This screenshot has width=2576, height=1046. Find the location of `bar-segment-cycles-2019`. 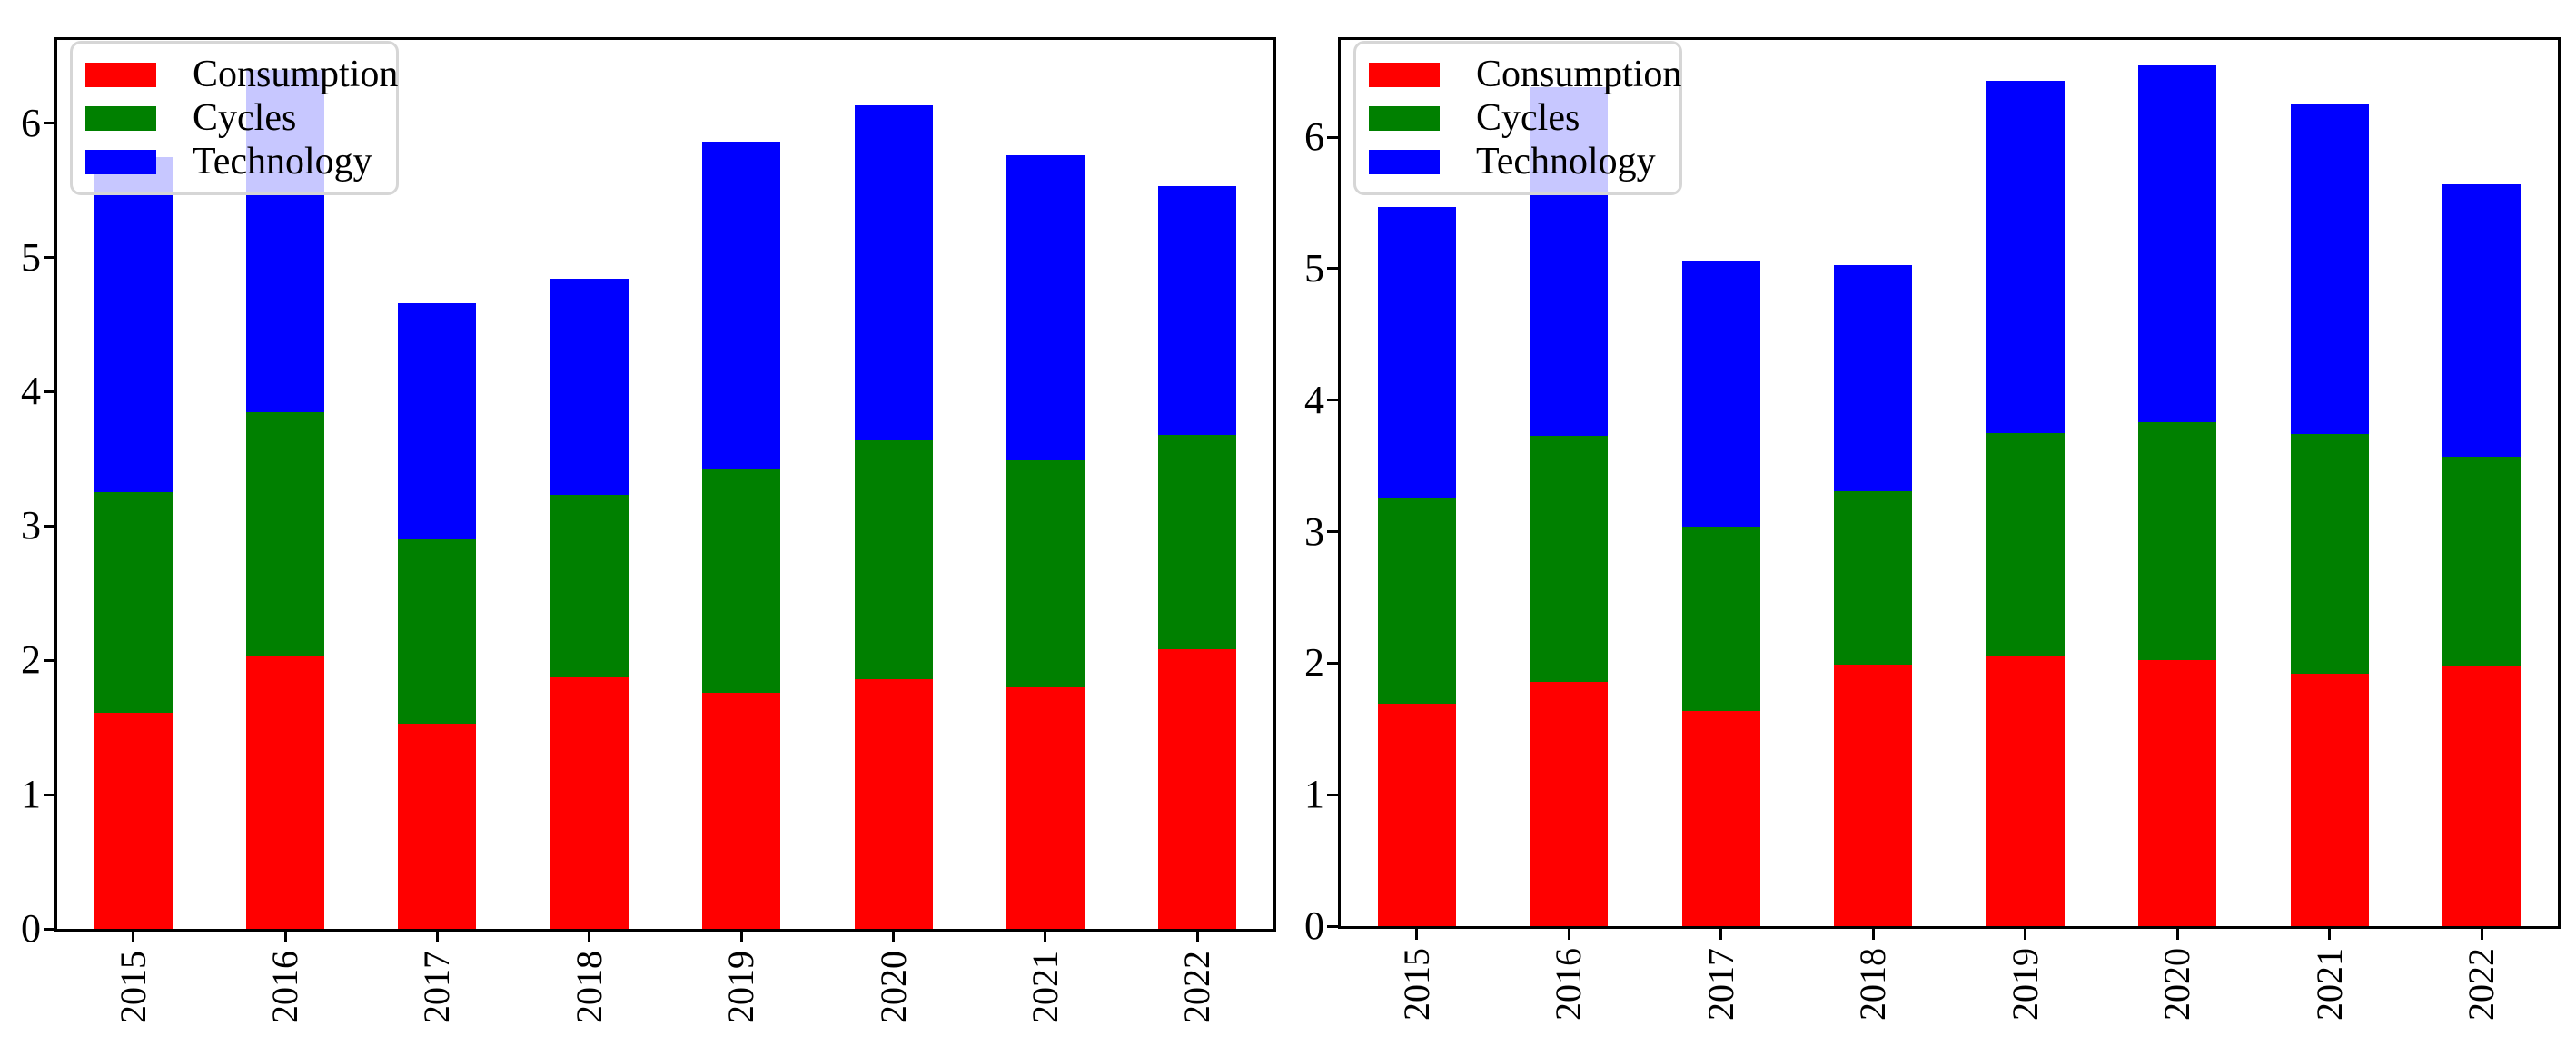

bar-segment-cycles-2019 is located at coordinates (741, 581).